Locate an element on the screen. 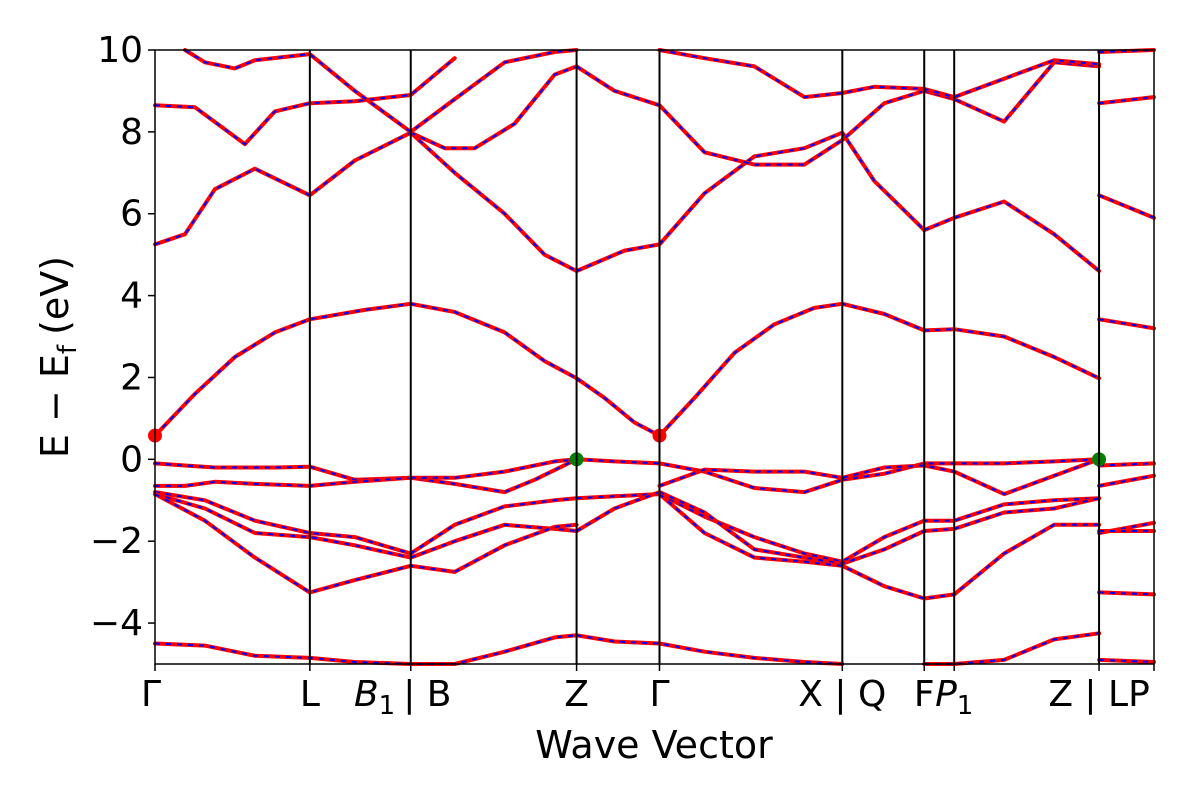 This screenshot has height=800, width=1200. band-43-overlay is located at coordinates (1127, 660).